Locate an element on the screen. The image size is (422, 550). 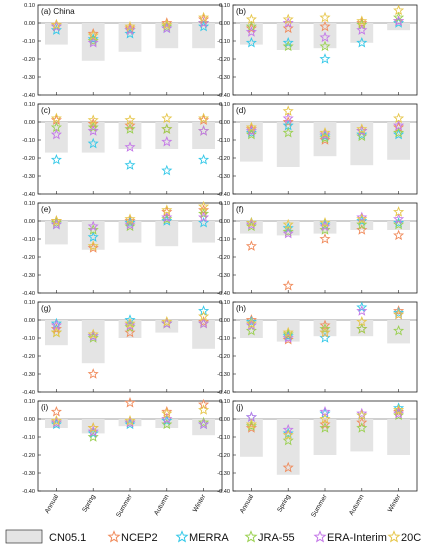
panel-label: (g) is located at coordinates (46, 308).